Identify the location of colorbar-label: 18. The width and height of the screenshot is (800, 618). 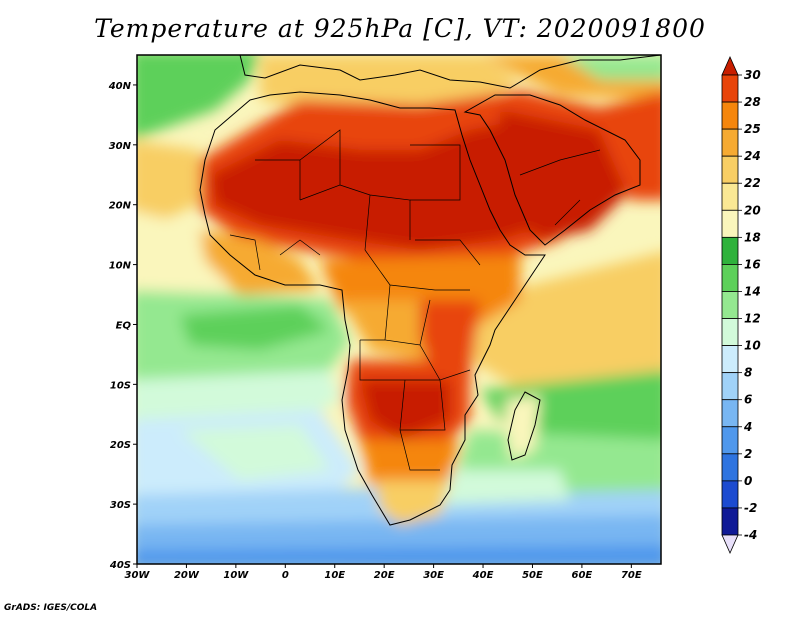
(752, 237).